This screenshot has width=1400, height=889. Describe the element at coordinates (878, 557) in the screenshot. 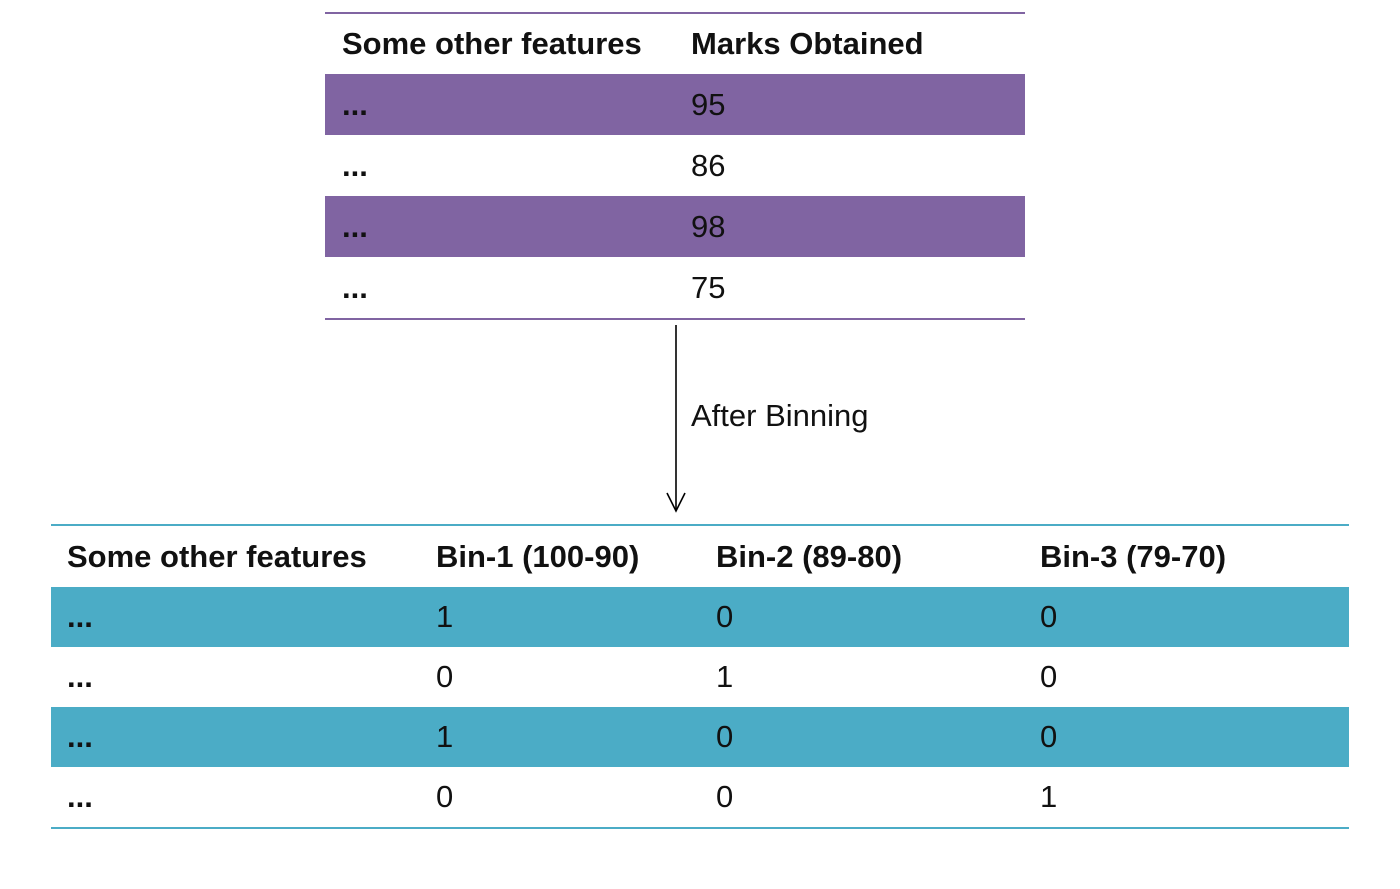

I see `header-bin-2: Bin-2 (89-80)` at that location.